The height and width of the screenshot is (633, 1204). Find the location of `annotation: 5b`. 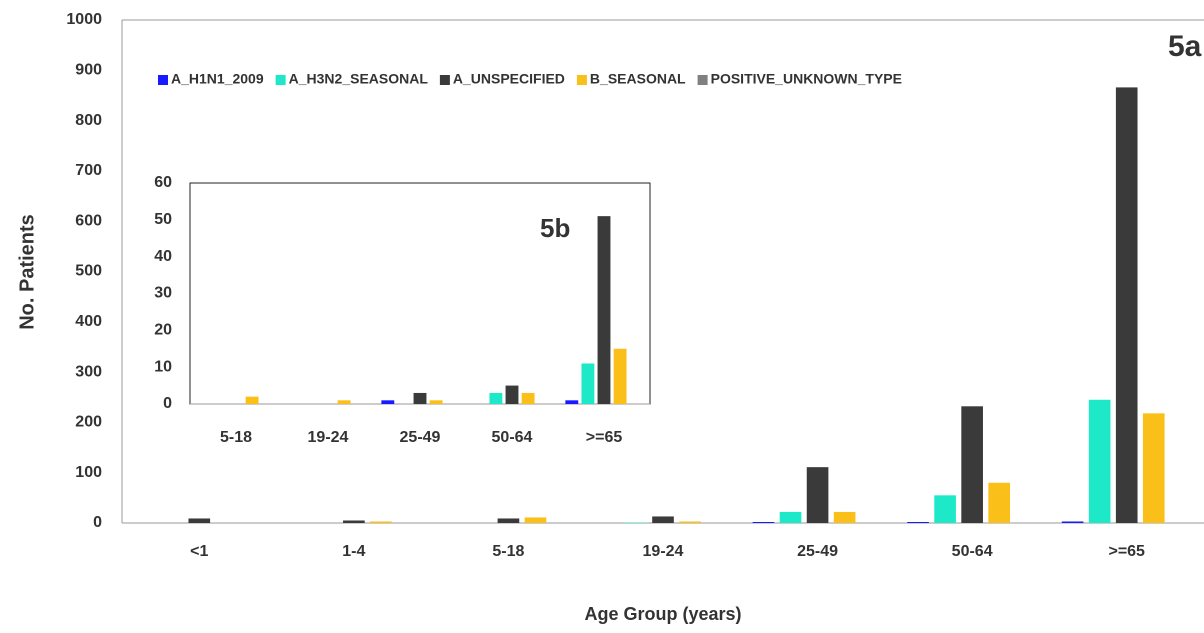

annotation: 5b is located at coordinates (555, 228).